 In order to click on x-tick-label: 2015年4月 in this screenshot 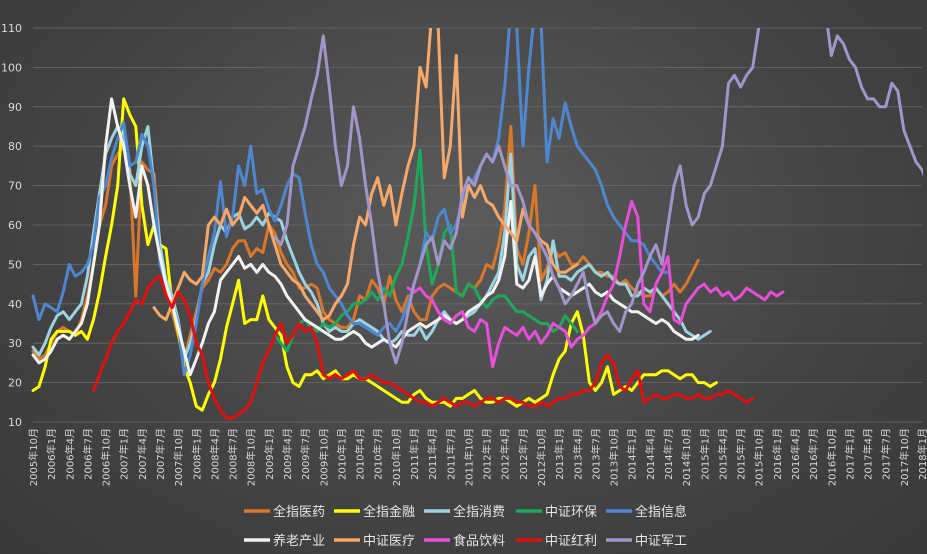, I will do `click(722, 454)`.